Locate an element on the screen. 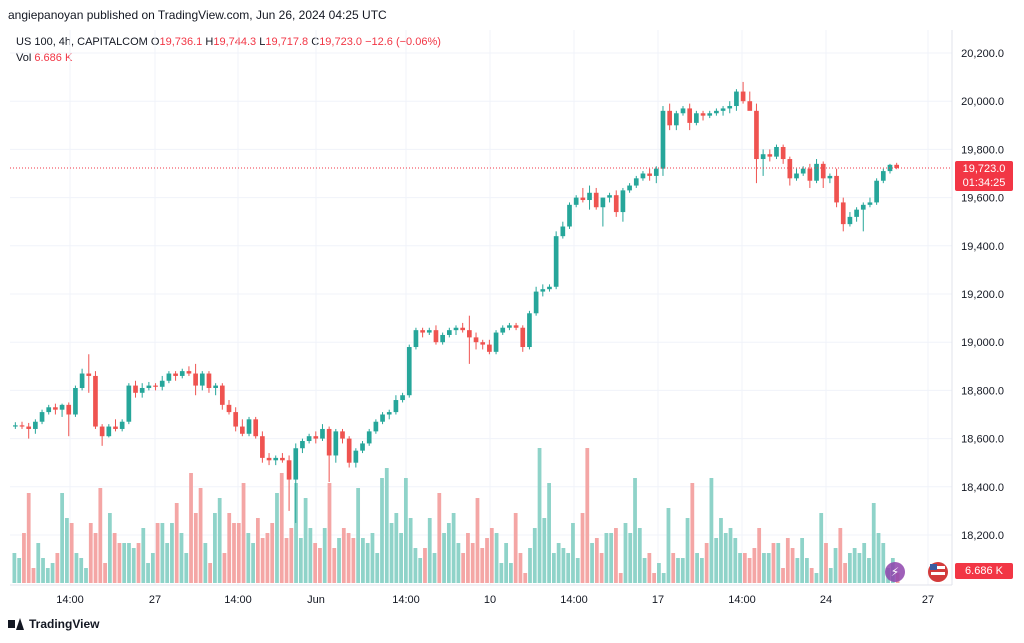 This screenshot has height=643, width=1024. x-tick-label: 14:00 is located at coordinates (742, 600).